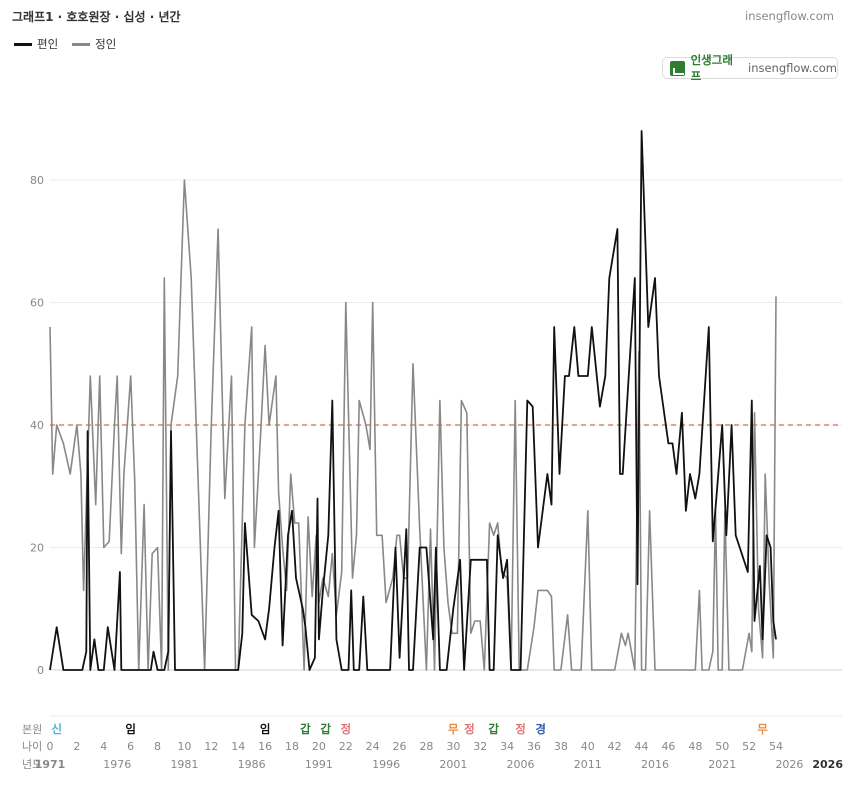  I want to click on age-tick-10: 10, so click(184, 746).